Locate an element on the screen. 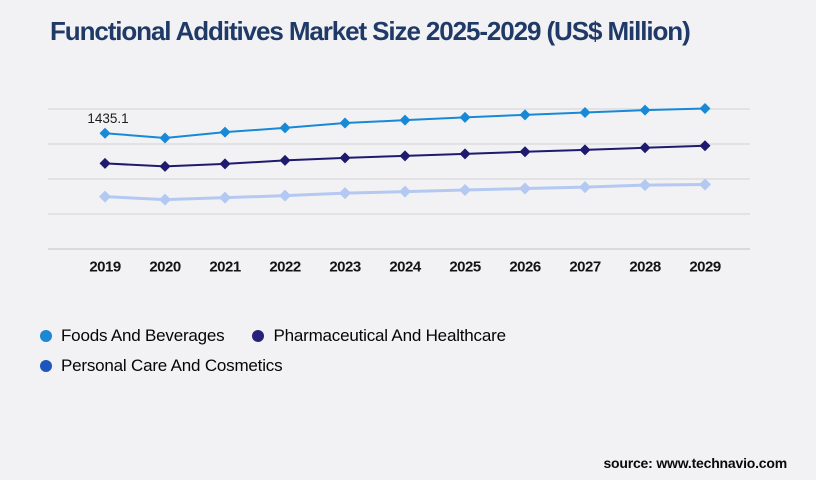  x-tick-label: 2027 is located at coordinates (585, 267).